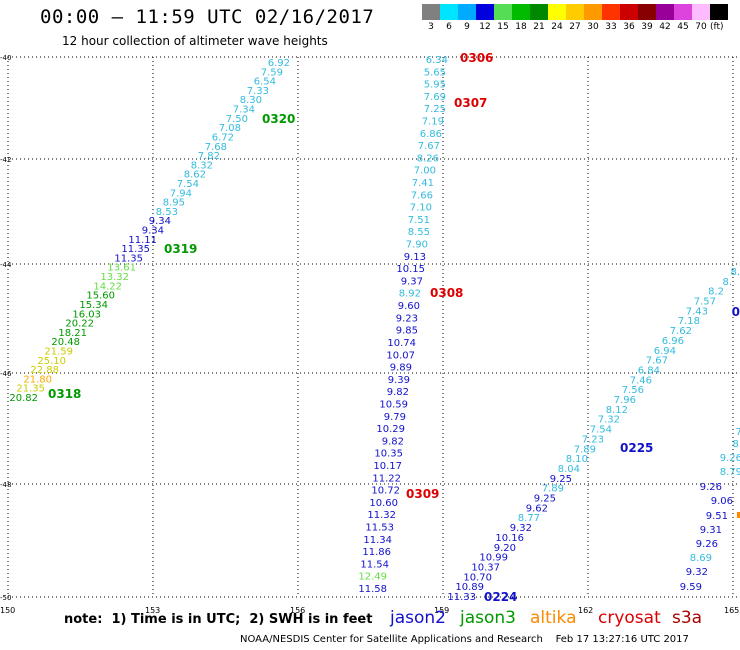  What do you see at coordinates (435, 97) in the screenshot?
I see `swh-value-label: 7.69` at bounding box center [435, 97].